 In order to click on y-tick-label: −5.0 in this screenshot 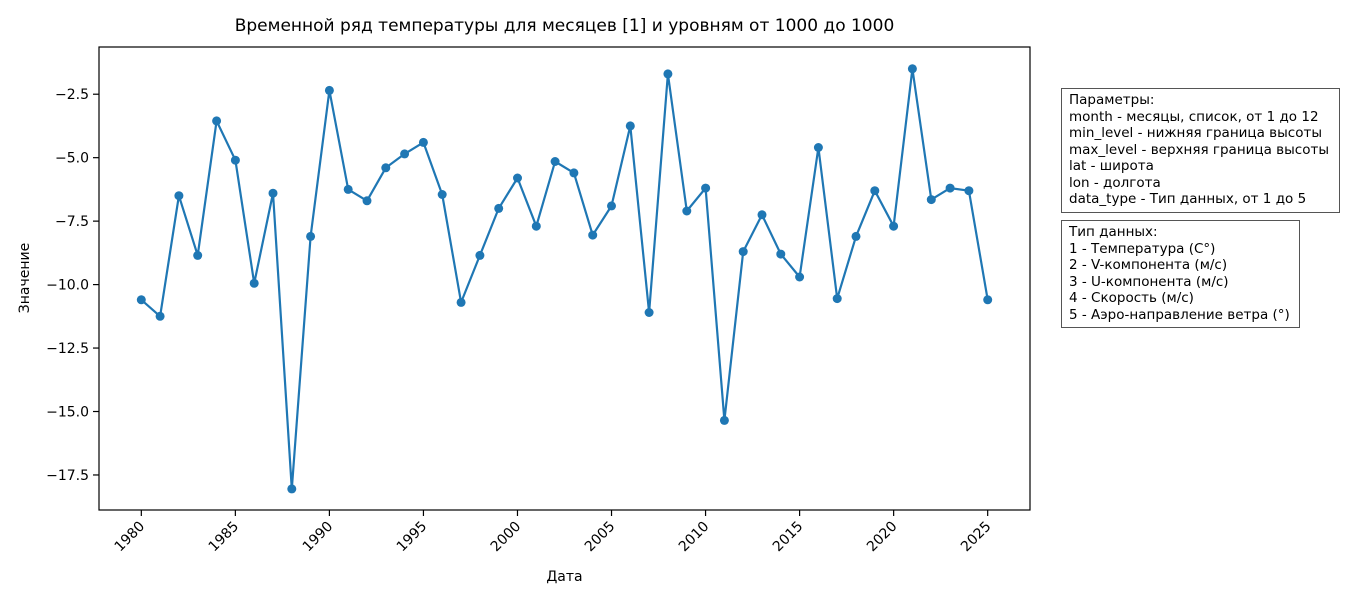, I will do `click(72, 159)`.